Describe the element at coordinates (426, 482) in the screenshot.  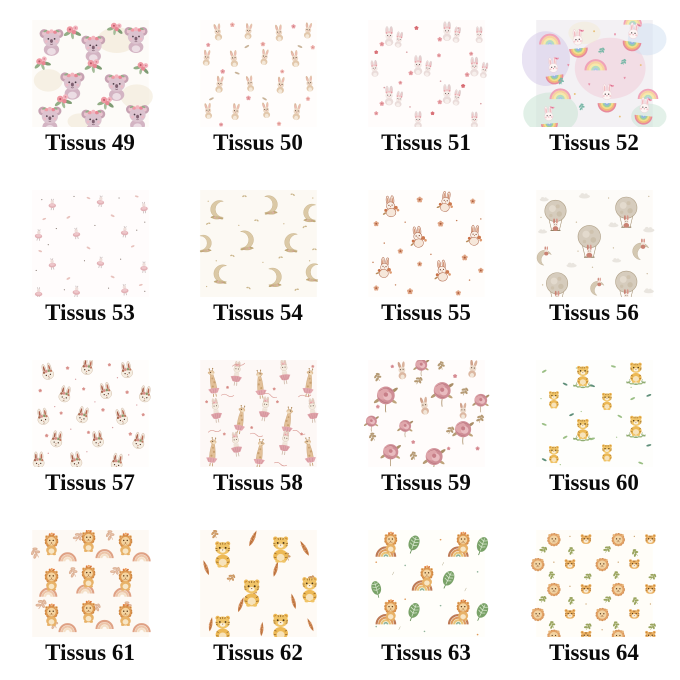
I see `swatch-label-59: Tissus 59` at that location.